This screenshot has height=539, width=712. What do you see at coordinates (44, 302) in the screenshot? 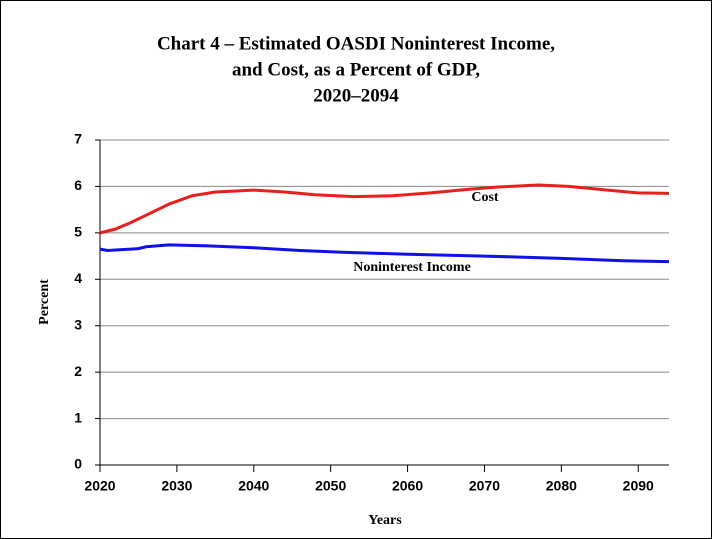
I see `y-axis-label: Percent` at bounding box center [44, 302].